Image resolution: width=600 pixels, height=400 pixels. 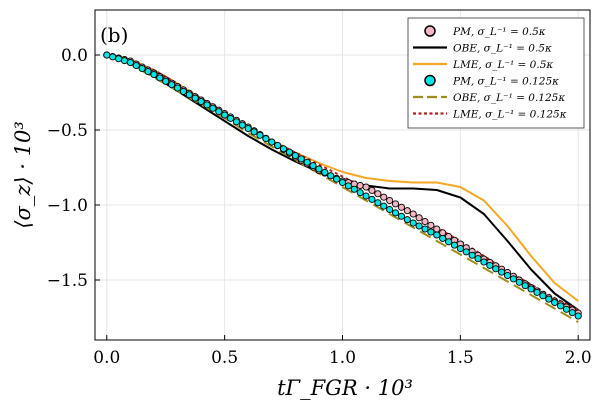 I want to click on x-tick-label: 2.0, so click(x=578, y=358).